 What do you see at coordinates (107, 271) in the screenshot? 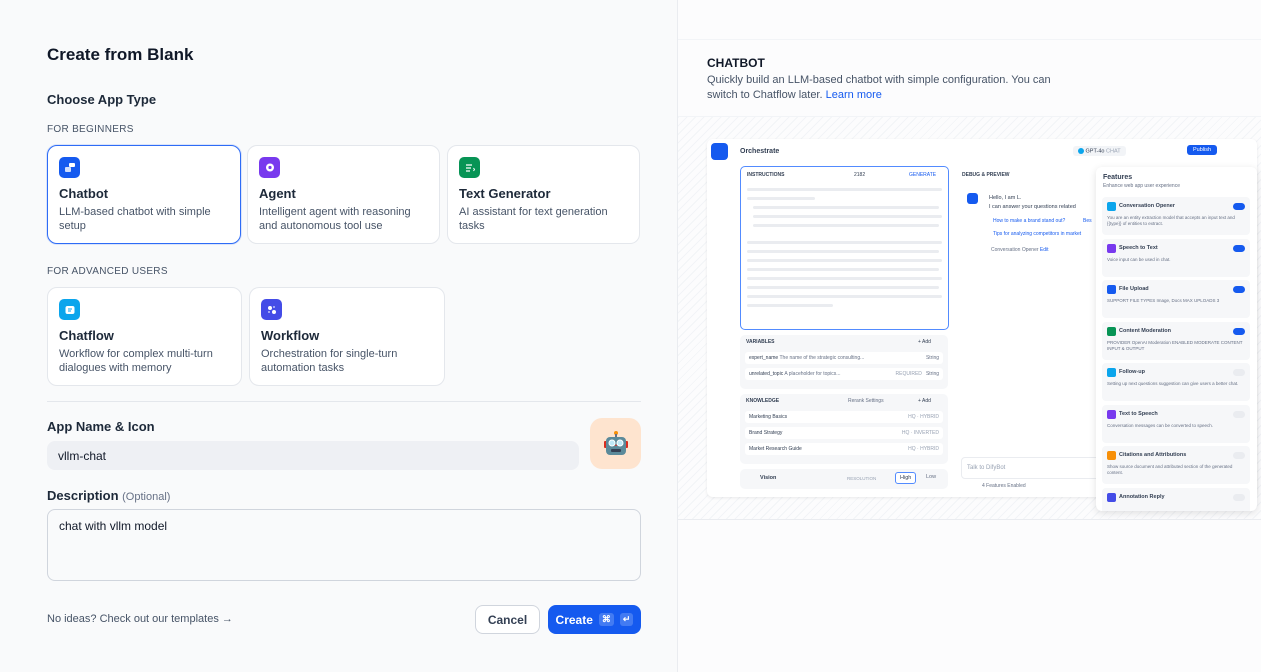
I see `advanced-label: FOR ADVANCED USERS` at bounding box center [107, 271].